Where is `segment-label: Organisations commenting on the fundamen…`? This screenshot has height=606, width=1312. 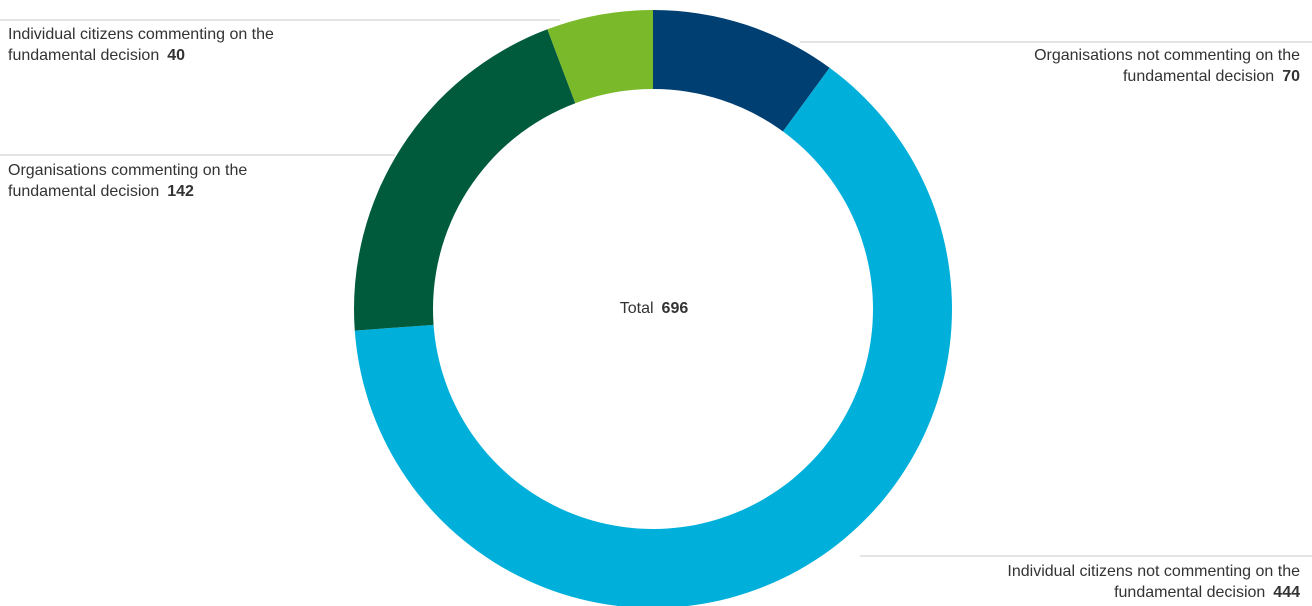
segment-label: Organisations commenting on the fundamen… is located at coordinates (158, 181).